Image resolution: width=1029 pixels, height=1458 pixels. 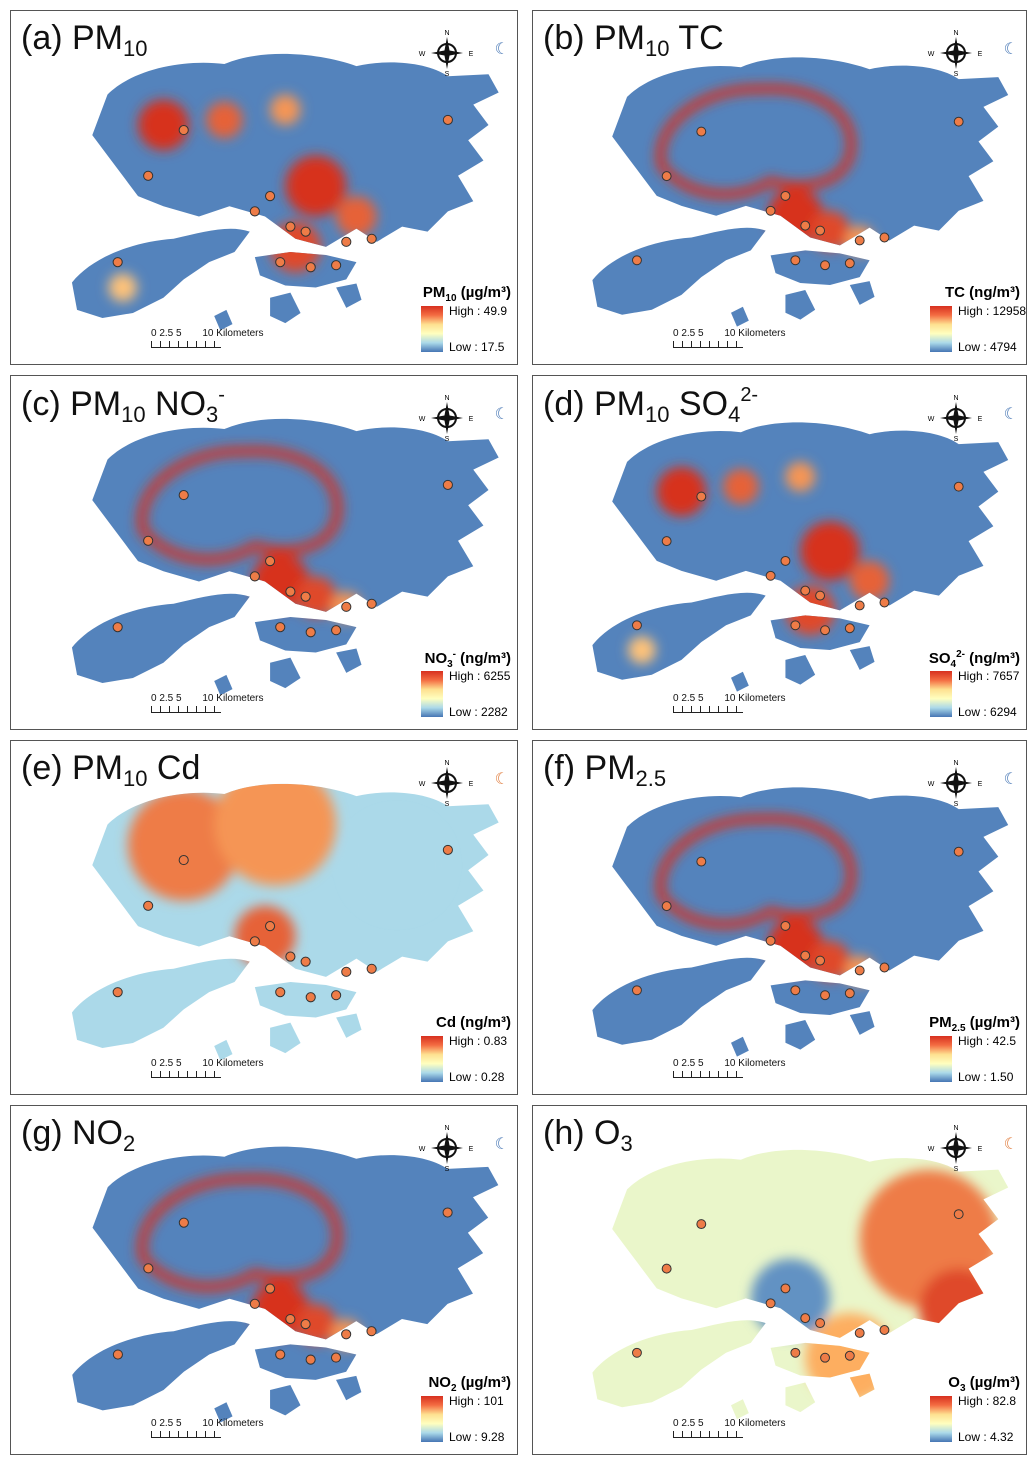 I want to click on legend-low: Low : 2282, so click(x=478, y=712).